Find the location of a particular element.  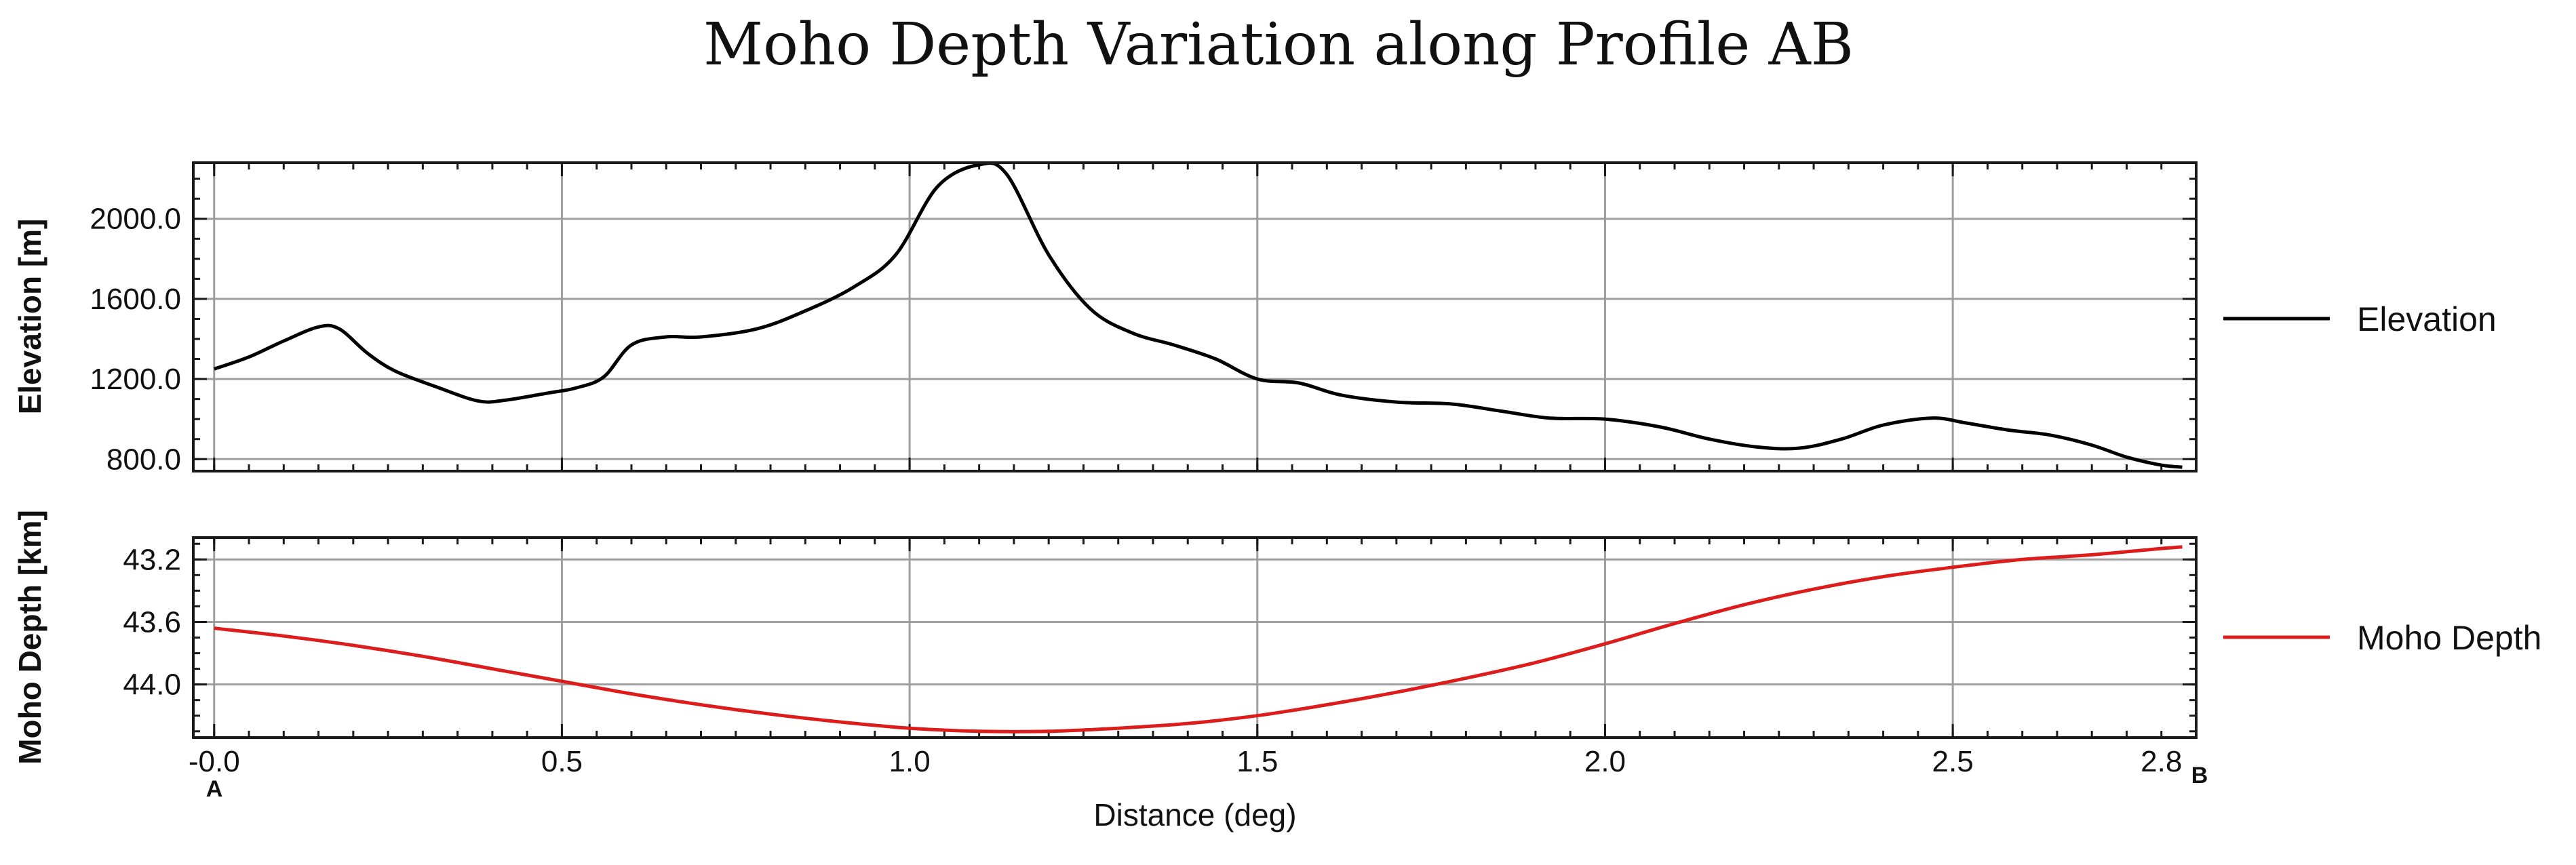

x-tick-label: 2.0 is located at coordinates (1605, 761).